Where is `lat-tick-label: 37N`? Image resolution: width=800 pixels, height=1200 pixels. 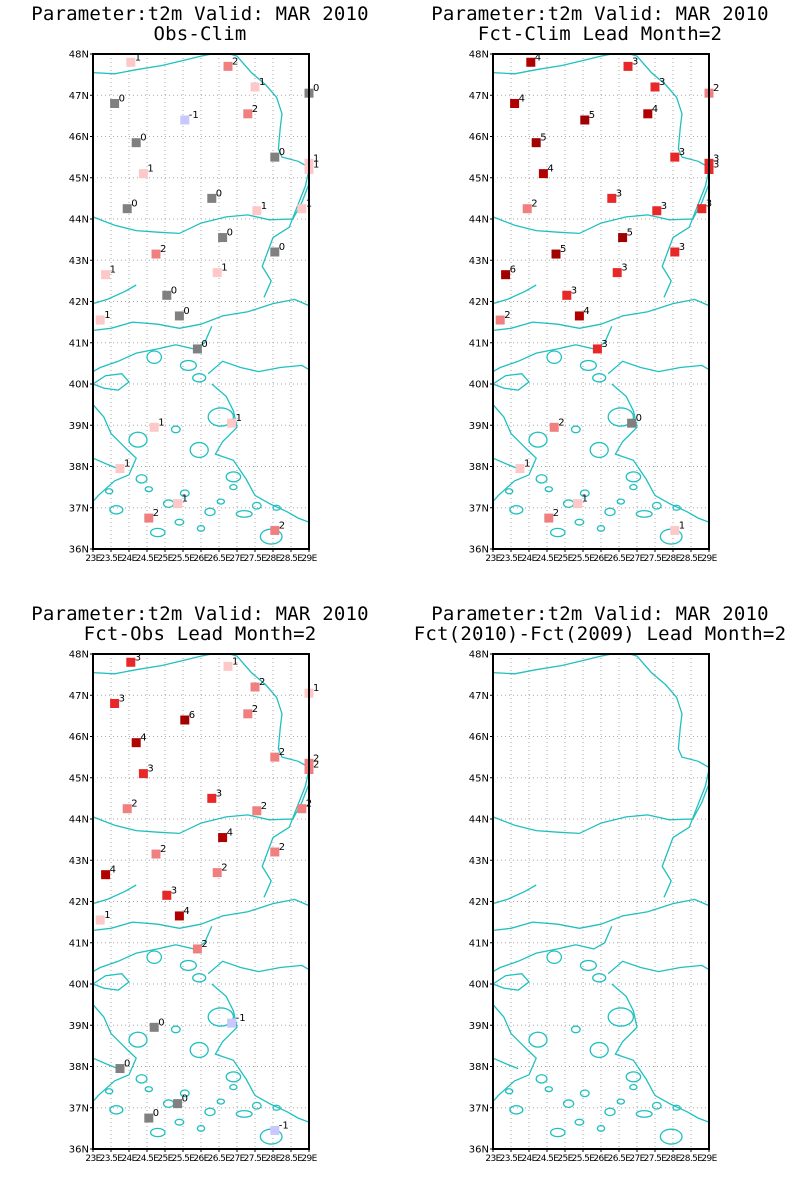
lat-tick-label: 37N is located at coordinates (79, 1108).